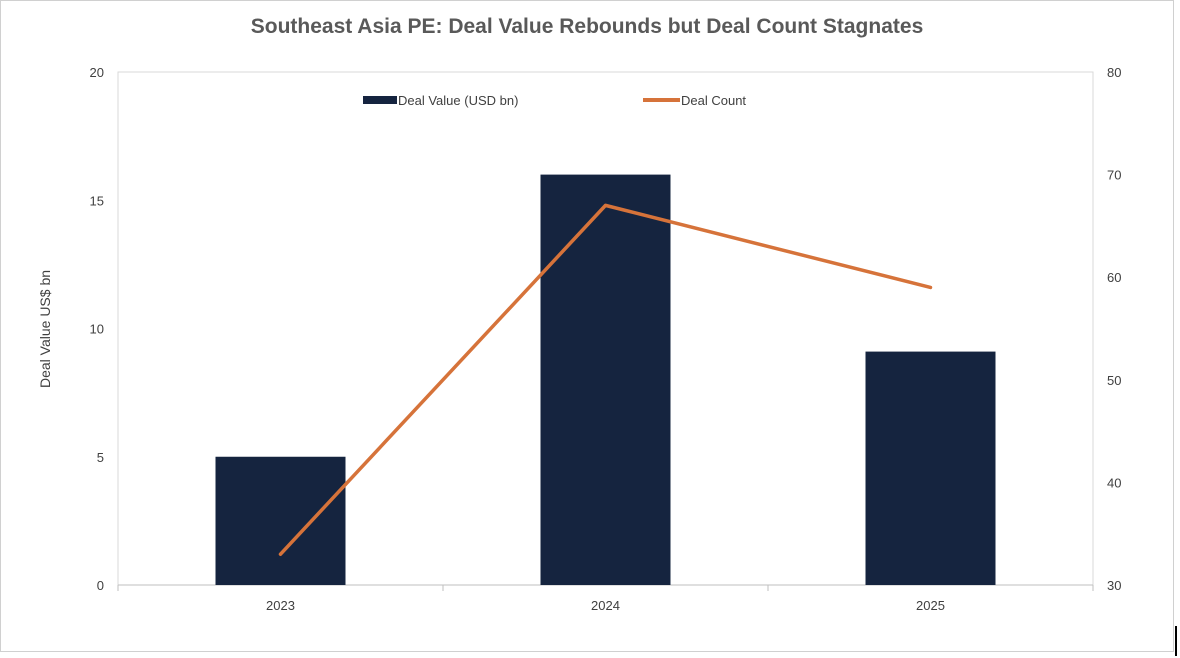 The image size is (1180, 658). I want to click on bar-2024, so click(605, 379).